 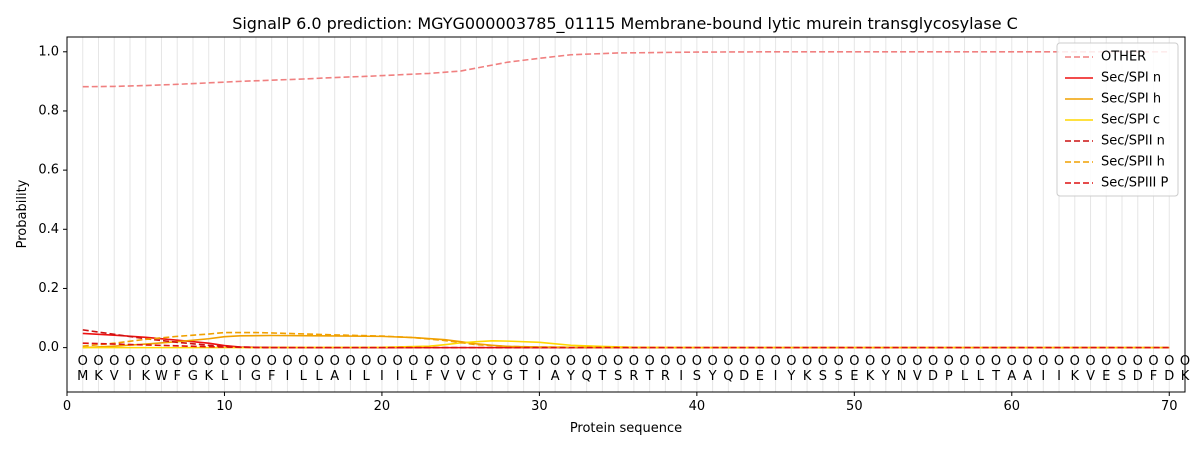 What do you see at coordinates (620, 403) in the screenshot?
I see `x-axis-ticks: 0 10 20 30 40 50 60 70` at bounding box center [620, 403].